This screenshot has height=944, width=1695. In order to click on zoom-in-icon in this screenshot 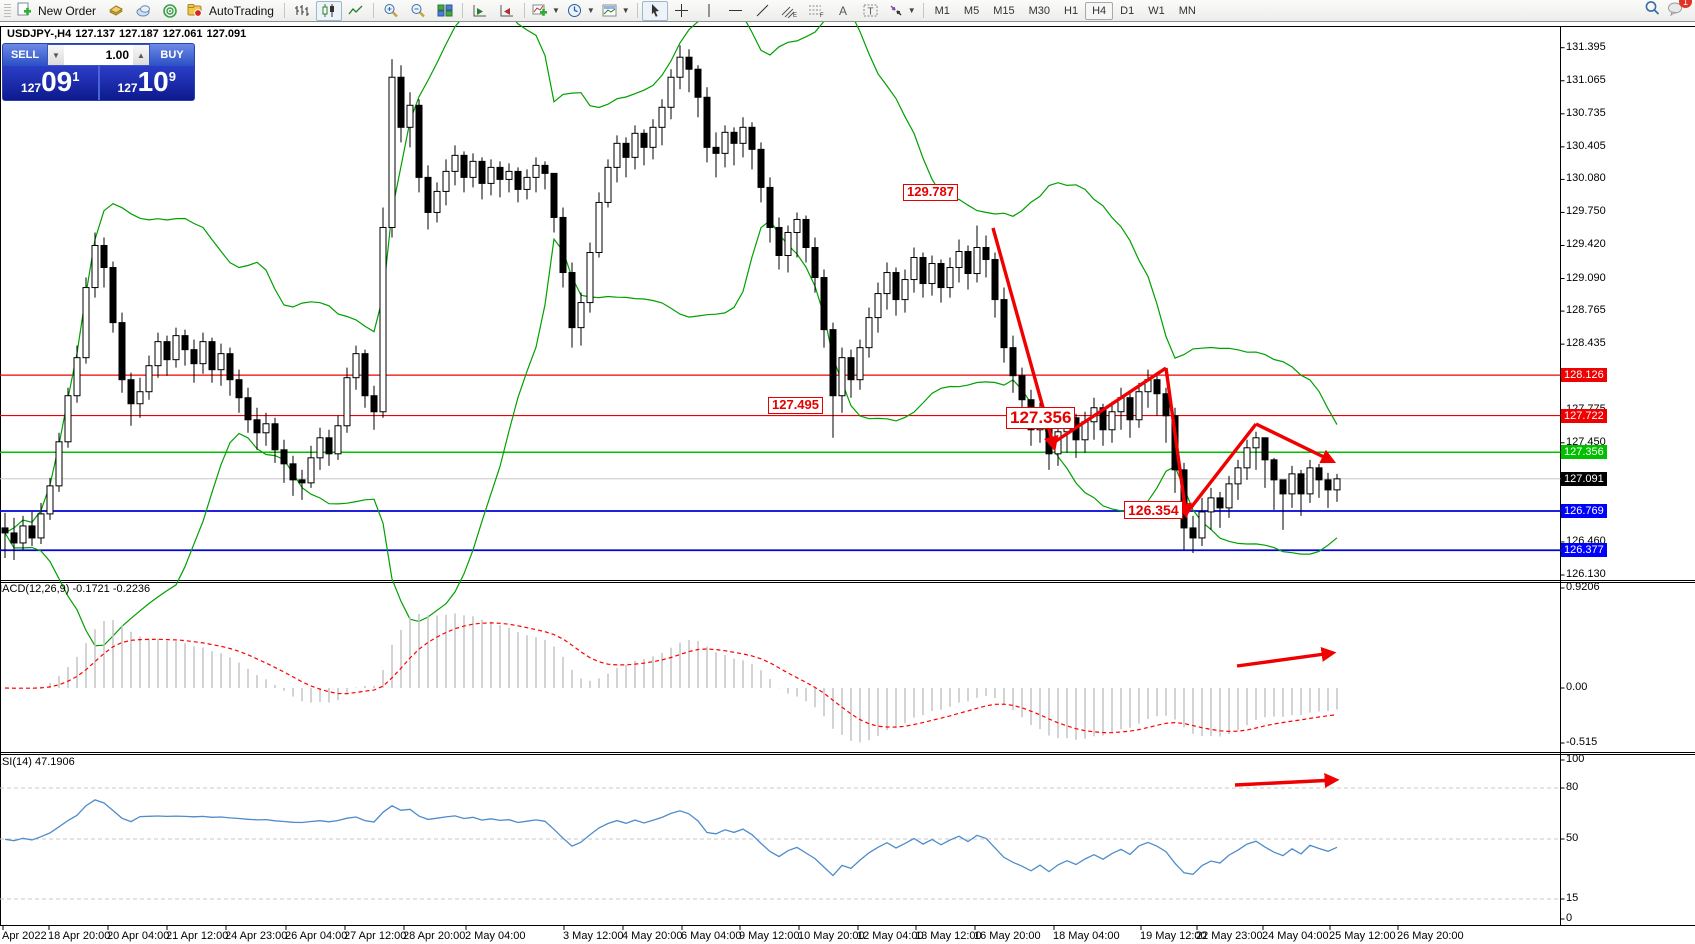, I will do `click(391, 11)`.